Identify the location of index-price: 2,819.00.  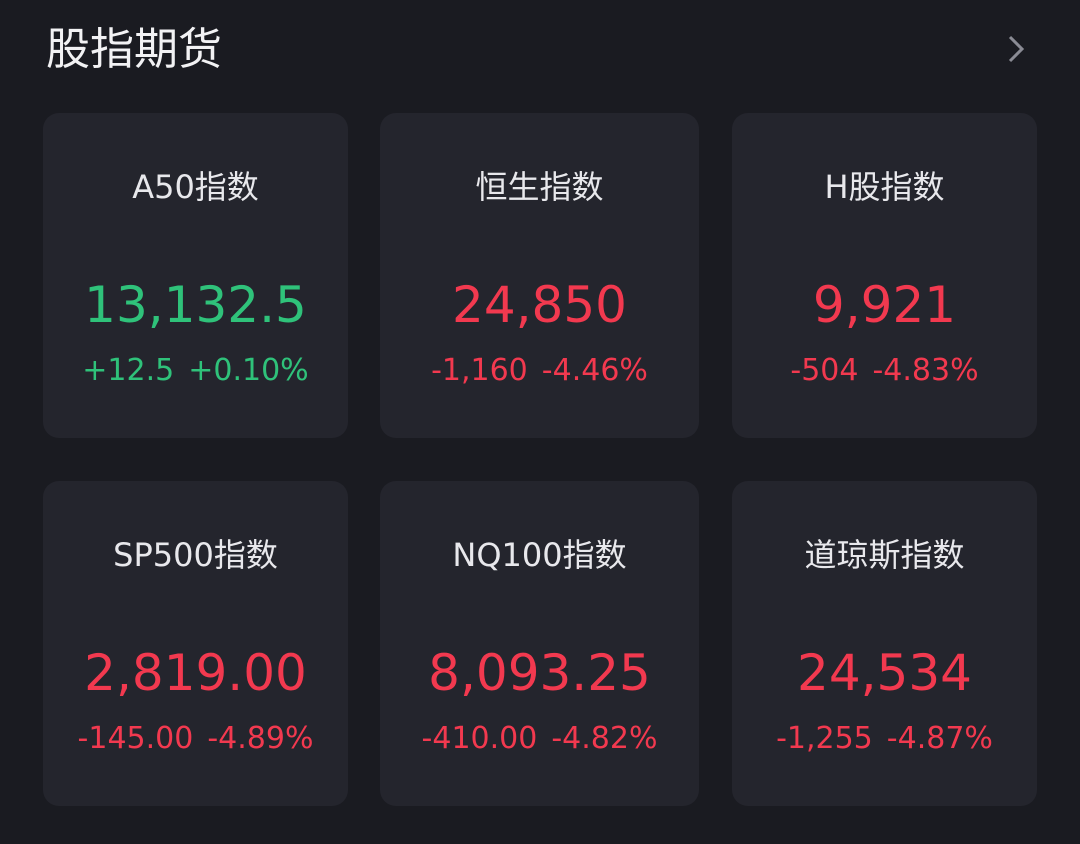
(195, 673).